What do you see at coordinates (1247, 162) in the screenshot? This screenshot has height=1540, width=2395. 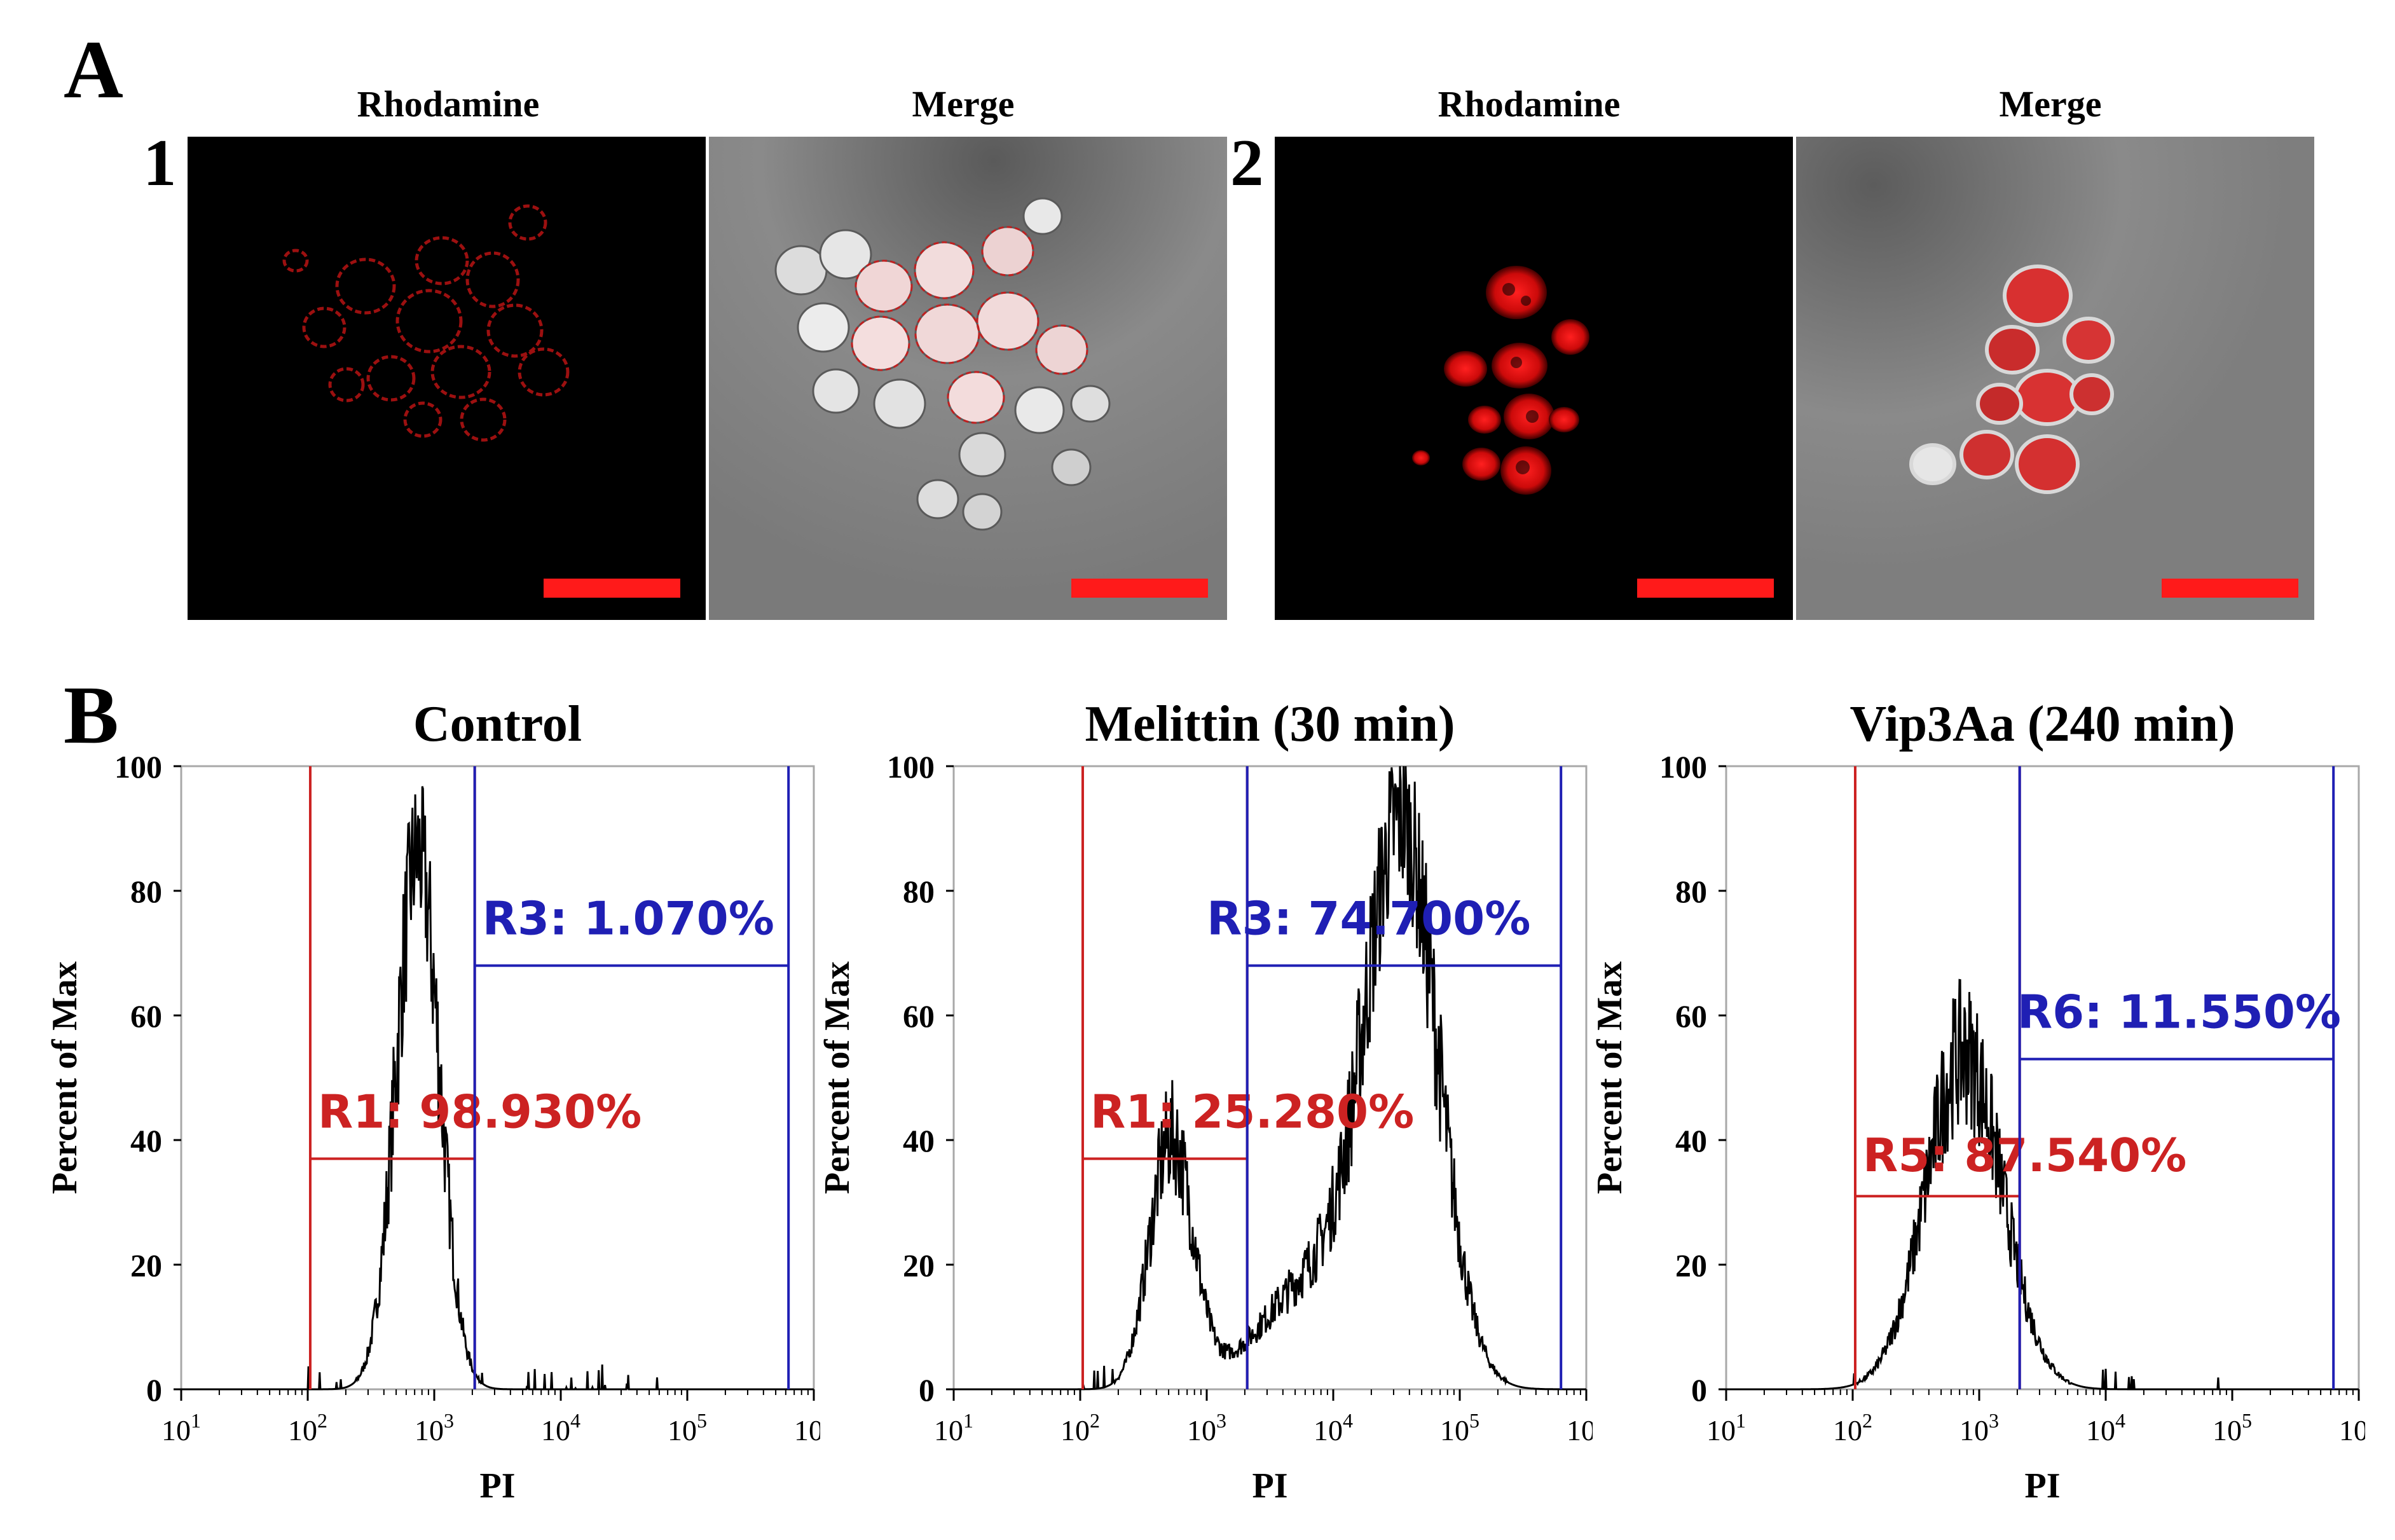 I see `image-set-2-number: 2` at bounding box center [1247, 162].